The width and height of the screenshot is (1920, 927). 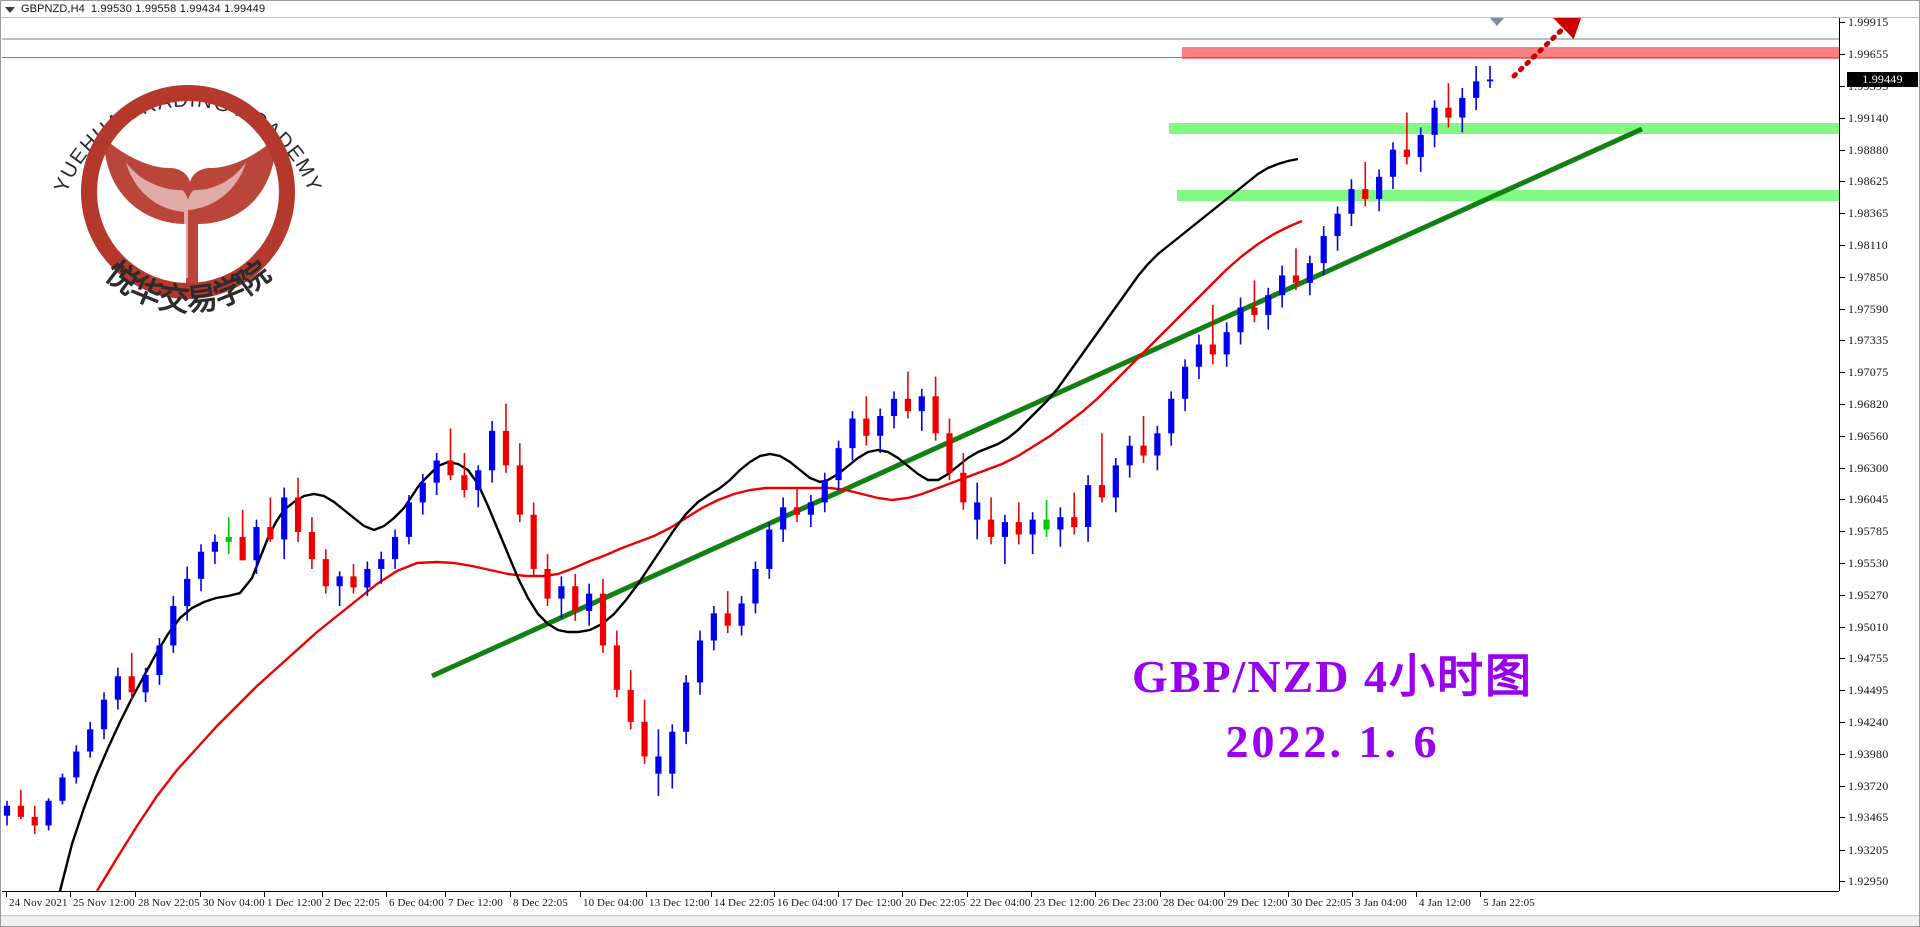 What do you see at coordinates (1864, 213) in the screenshot?
I see `price-axis-tick: 1.98365` at bounding box center [1864, 213].